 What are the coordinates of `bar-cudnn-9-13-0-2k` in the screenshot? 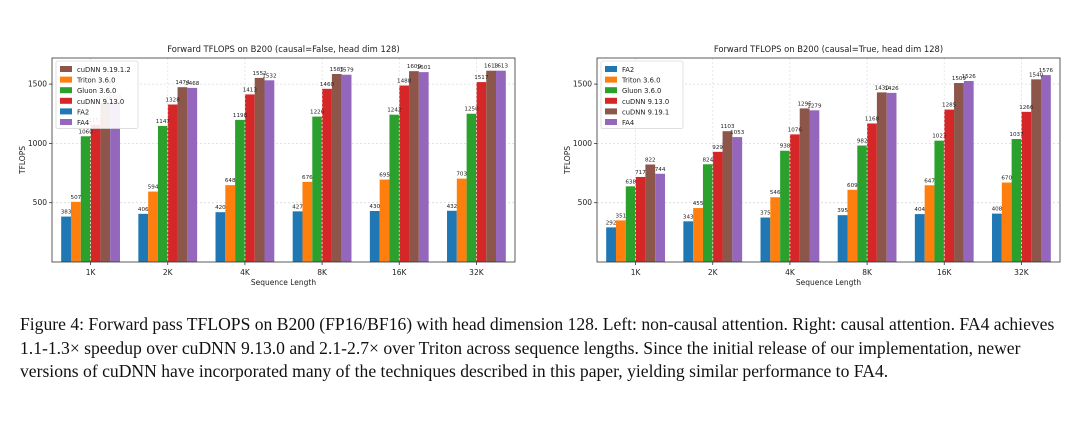 It's located at (172, 183).